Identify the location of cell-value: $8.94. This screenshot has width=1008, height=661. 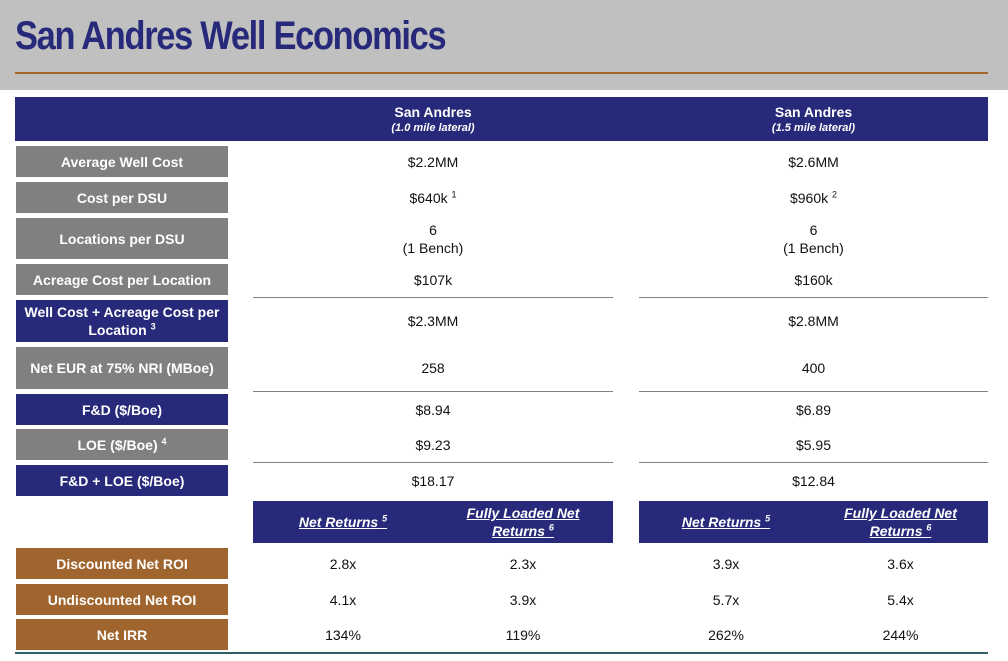
(433, 409).